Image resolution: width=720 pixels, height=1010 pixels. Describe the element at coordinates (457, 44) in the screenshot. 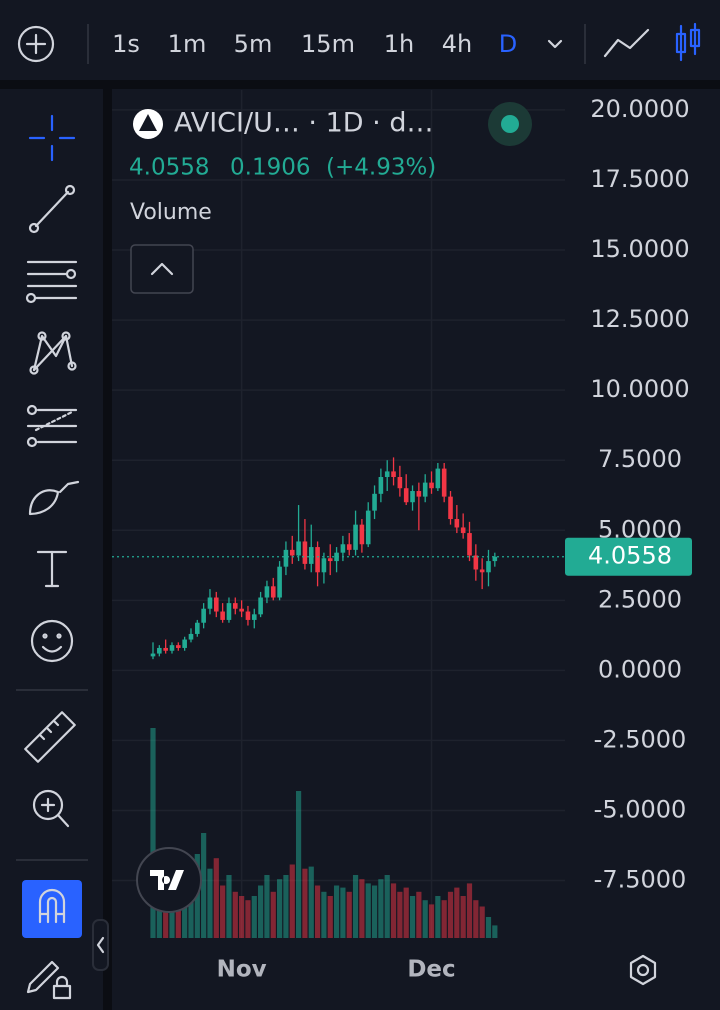

I see `interval-button: 4h` at that location.